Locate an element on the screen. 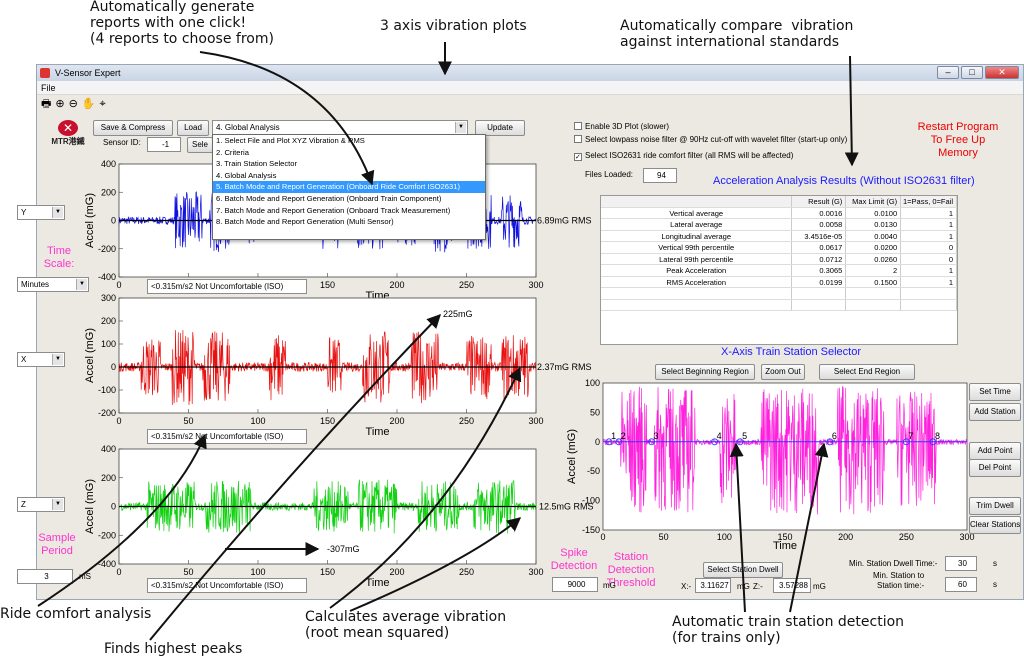  del-point-button: Del Point is located at coordinates (995, 468).